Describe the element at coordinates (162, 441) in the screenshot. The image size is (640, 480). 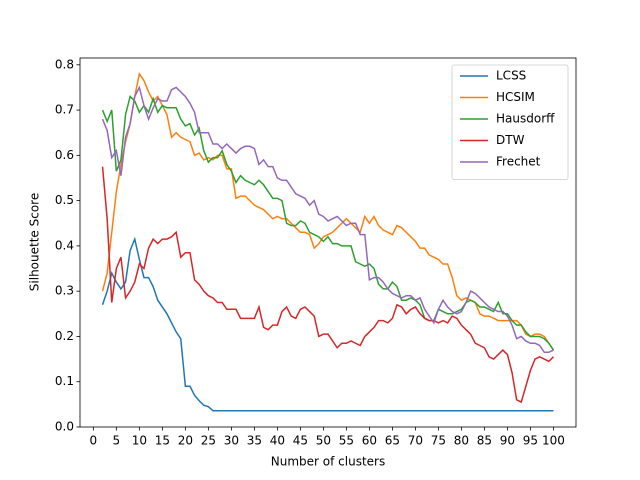
I see `x-tick-label: 15` at that location.